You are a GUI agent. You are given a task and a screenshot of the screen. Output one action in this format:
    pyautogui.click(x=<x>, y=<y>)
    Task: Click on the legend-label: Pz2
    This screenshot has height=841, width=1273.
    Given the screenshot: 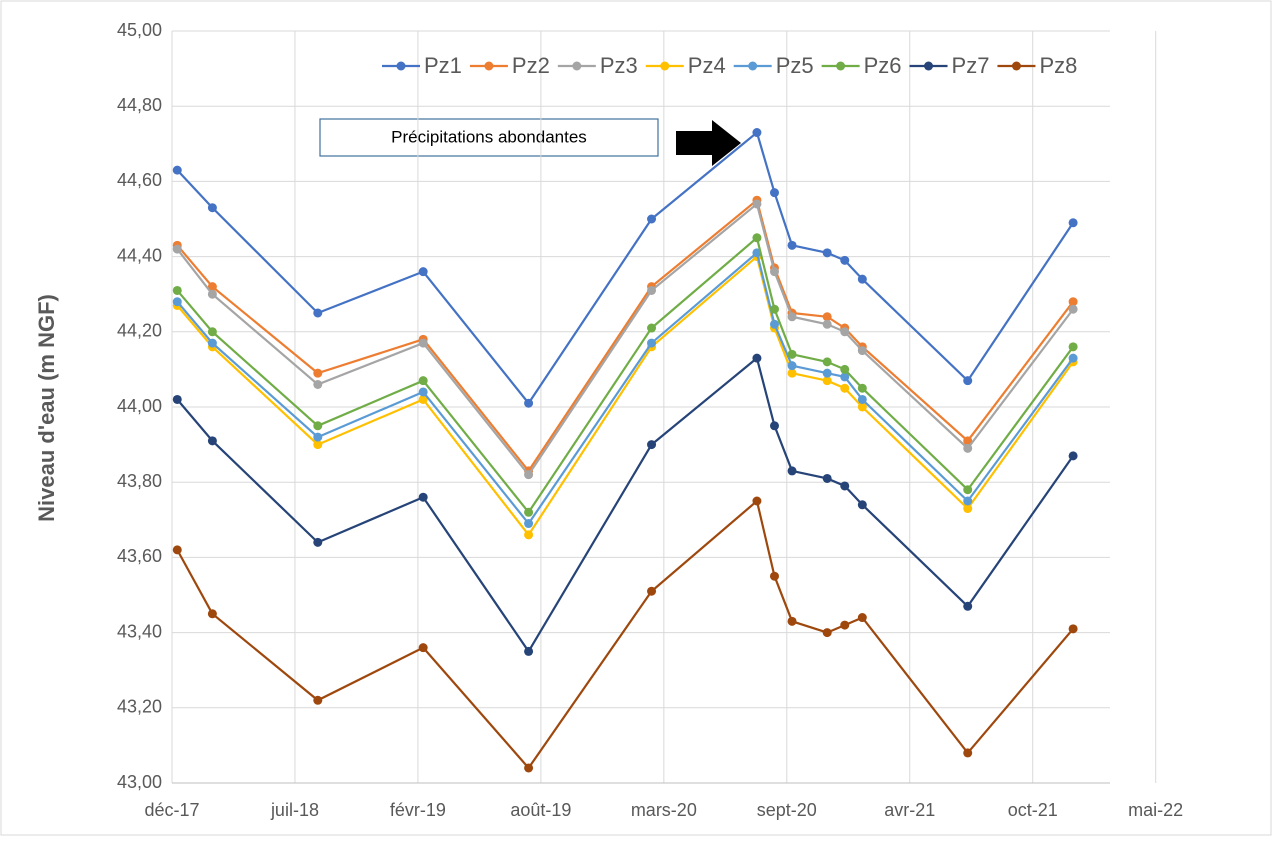 What is the action you would take?
    pyautogui.click(x=531, y=65)
    